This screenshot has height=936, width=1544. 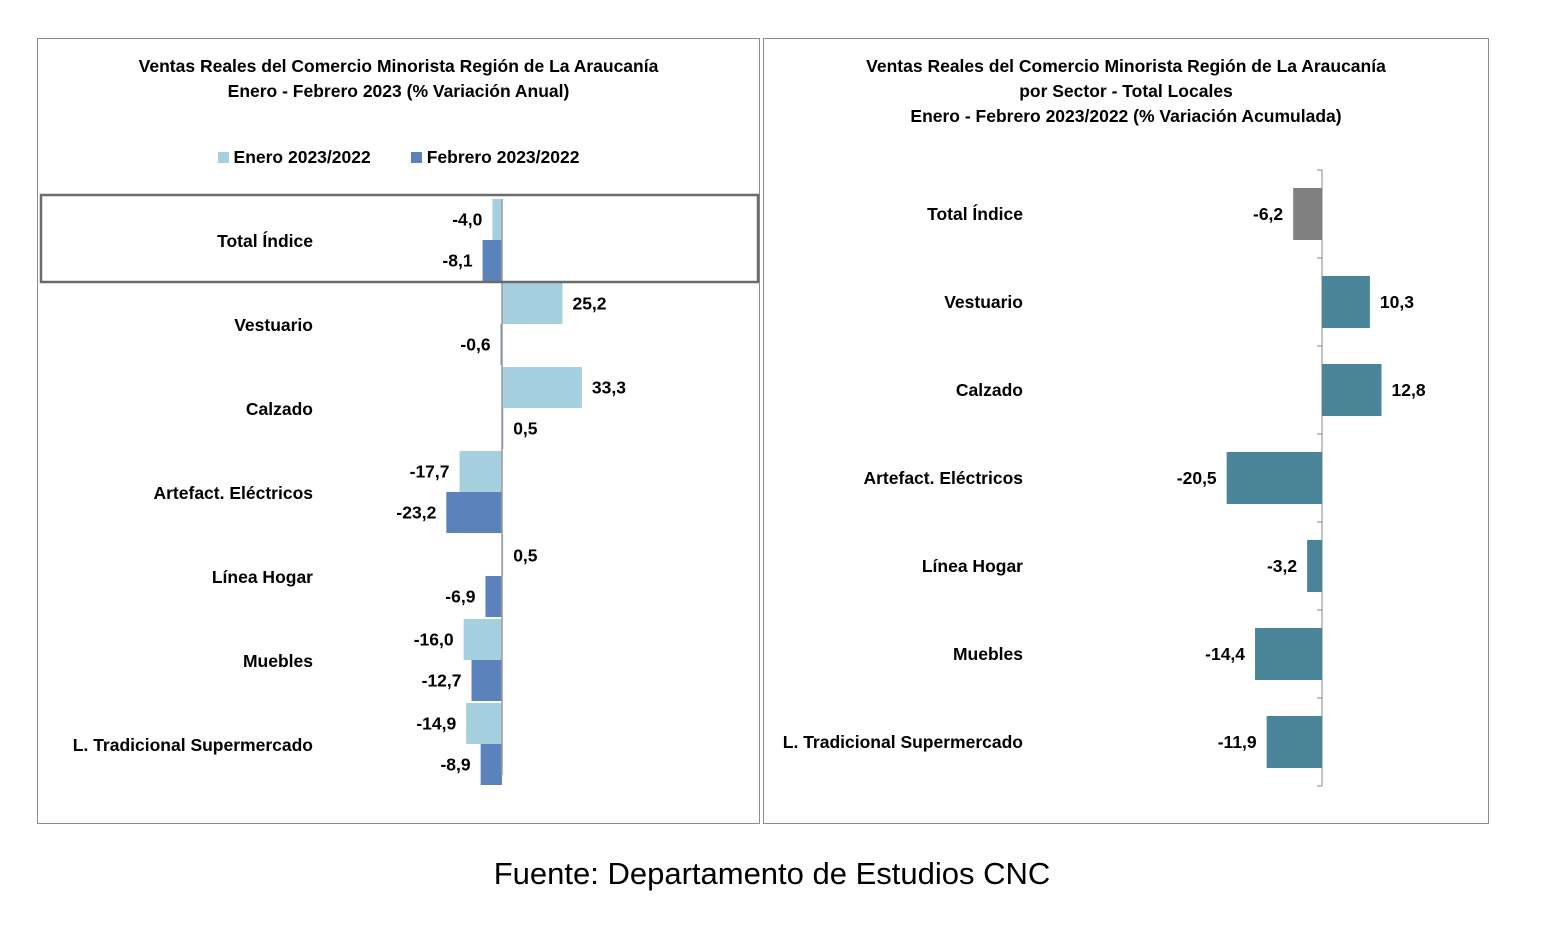 What do you see at coordinates (302, 157) in the screenshot?
I see `legend-label-enero: Enero 2023/2022` at bounding box center [302, 157].